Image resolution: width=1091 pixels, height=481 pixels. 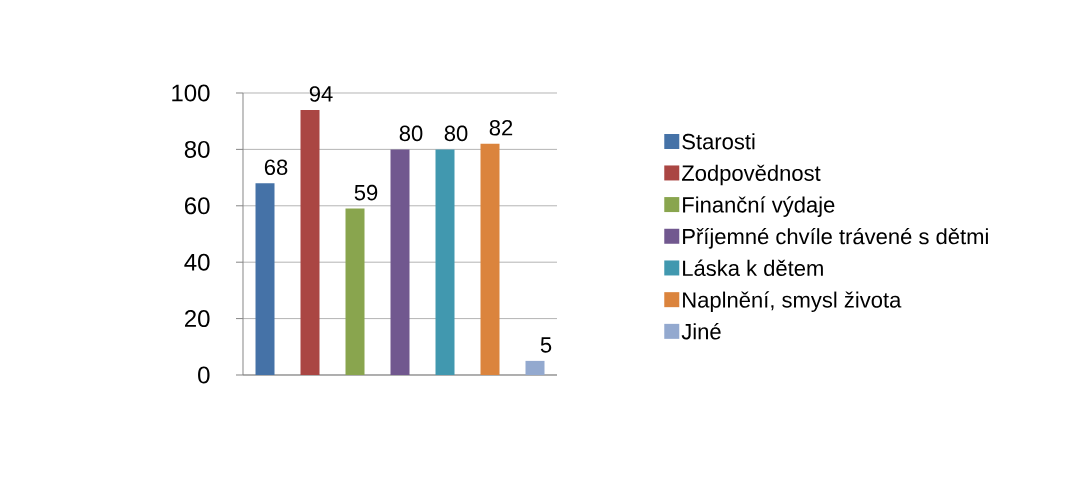 What do you see at coordinates (191, 93) in the screenshot?
I see `y-tick-label: 100` at bounding box center [191, 93].